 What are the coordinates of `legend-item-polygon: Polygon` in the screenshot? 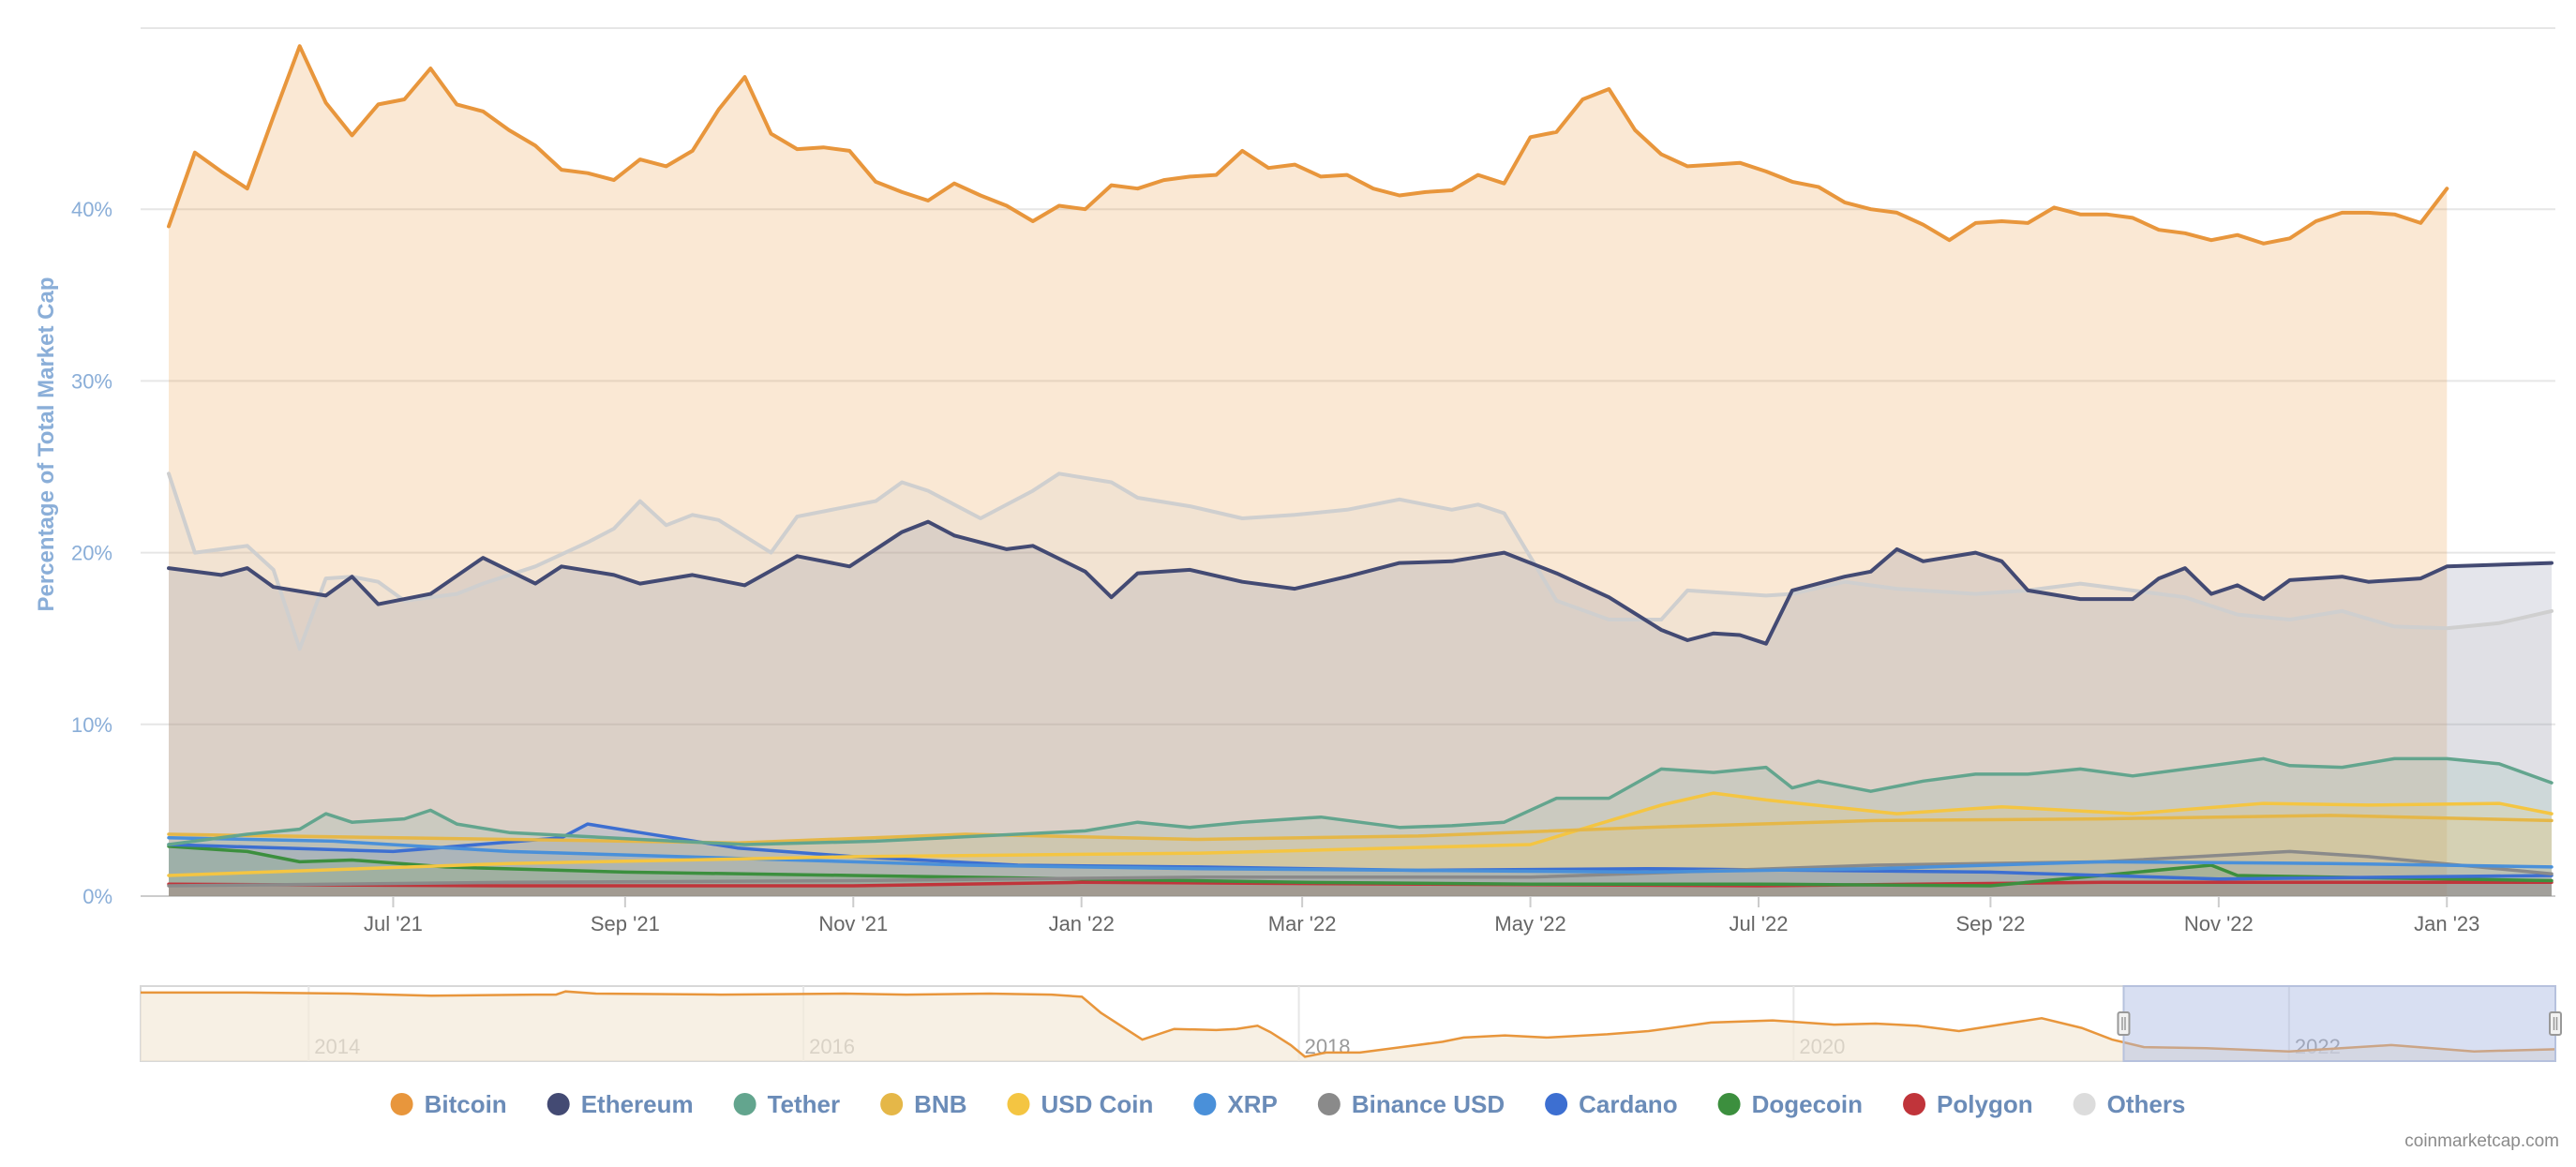 It's located at (1968, 1104).